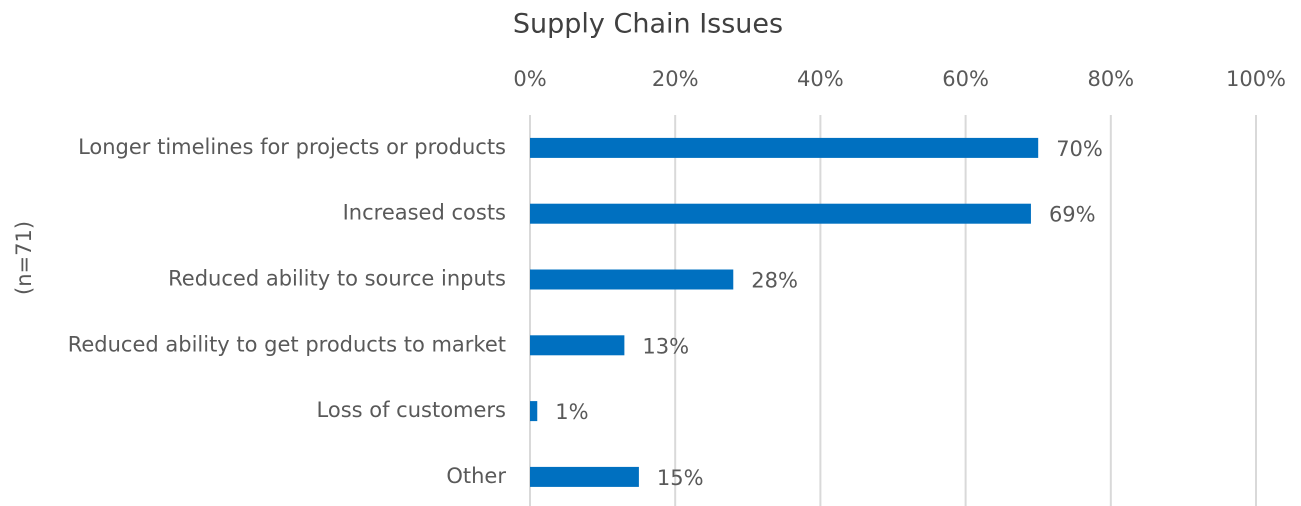 The height and width of the screenshot is (506, 1301). Describe the element at coordinates (571, 412) in the screenshot. I see `value-label: 1%` at that location.